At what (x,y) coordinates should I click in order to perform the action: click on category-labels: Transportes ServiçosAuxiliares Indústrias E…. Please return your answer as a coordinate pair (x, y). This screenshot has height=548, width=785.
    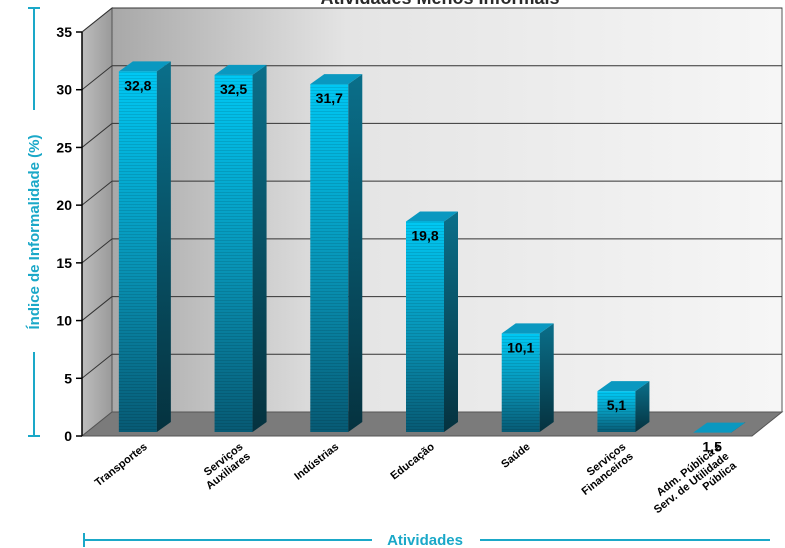
    Looking at the image, I should click on (416, 482).